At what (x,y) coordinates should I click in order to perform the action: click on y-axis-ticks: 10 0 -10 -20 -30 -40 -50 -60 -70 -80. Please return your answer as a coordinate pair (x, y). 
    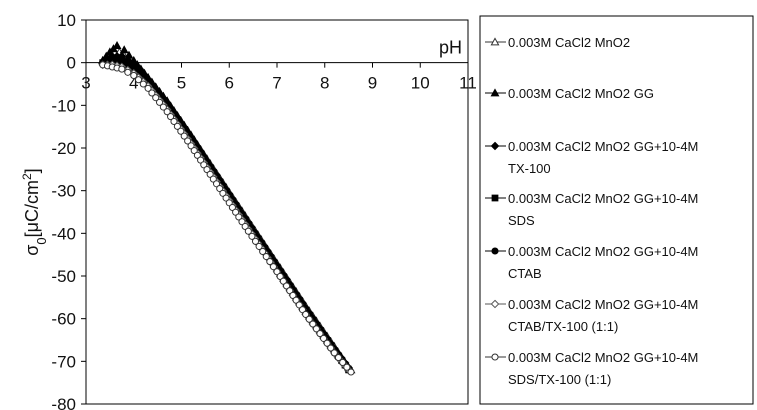
    Looking at the image, I should click on (68, 210).